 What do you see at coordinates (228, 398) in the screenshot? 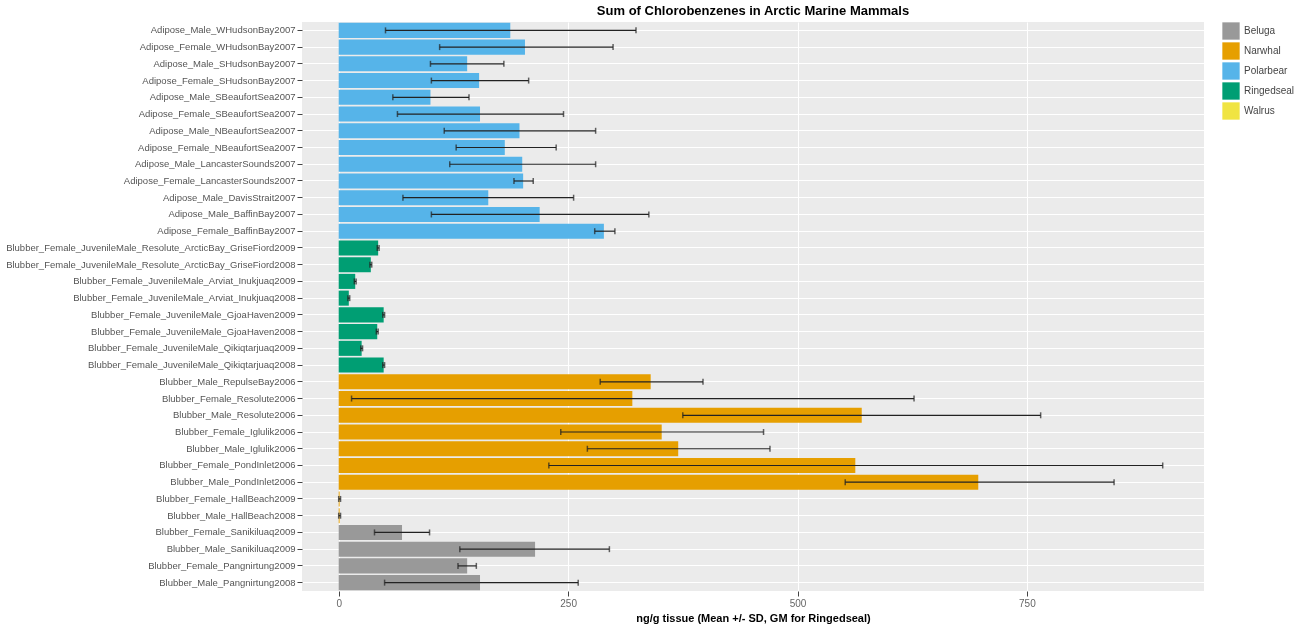
I see `y-tick-label: Blubber_Female_Resolute2006` at bounding box center [228, 398].